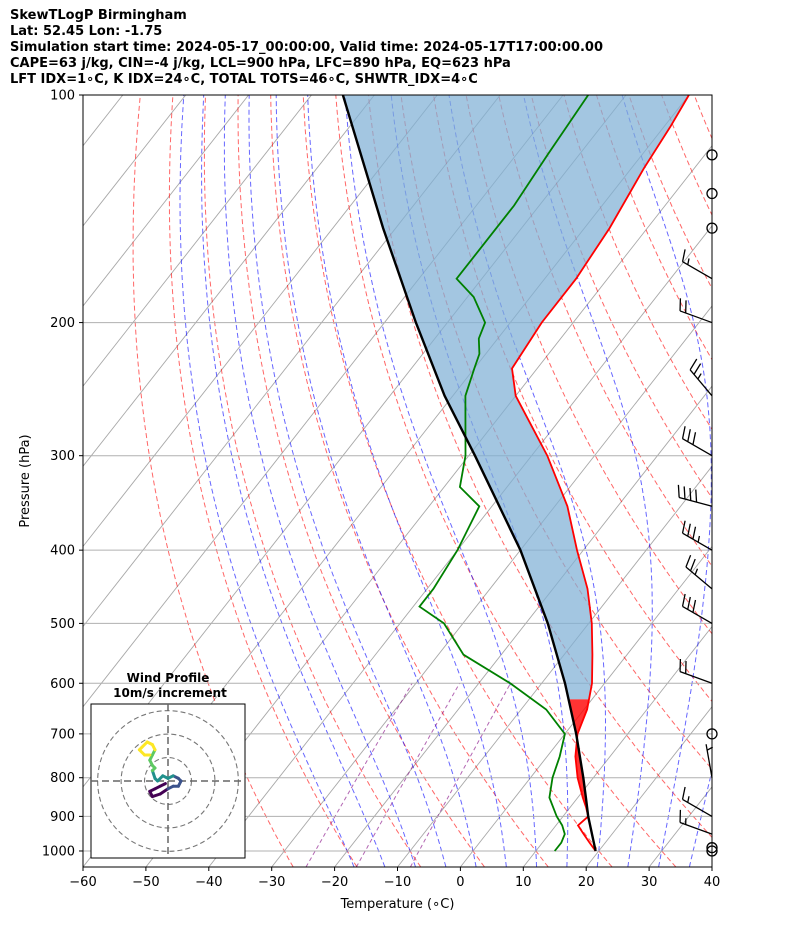  What do you see at coordinates (62, 323) in the screenshot?
I see `y-tick-label: 200` at bounding box center [62, 323].